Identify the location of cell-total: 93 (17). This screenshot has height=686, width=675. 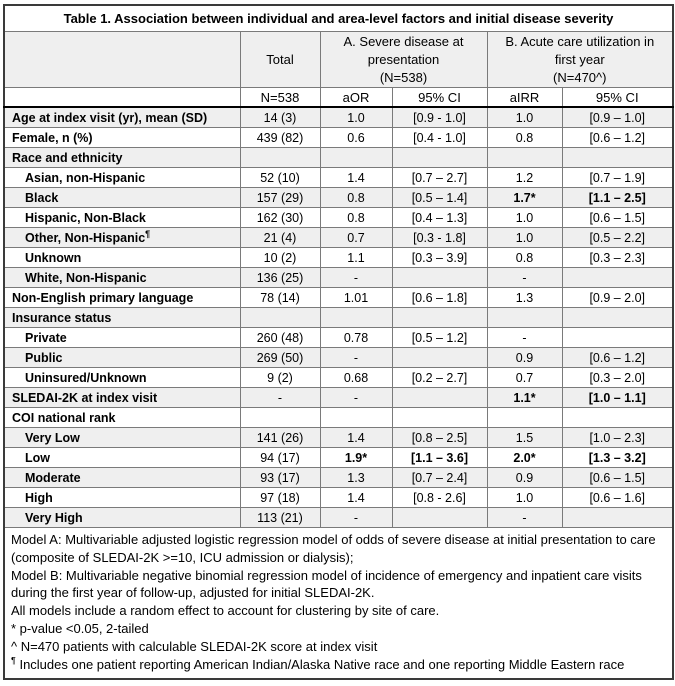
(280, 477).